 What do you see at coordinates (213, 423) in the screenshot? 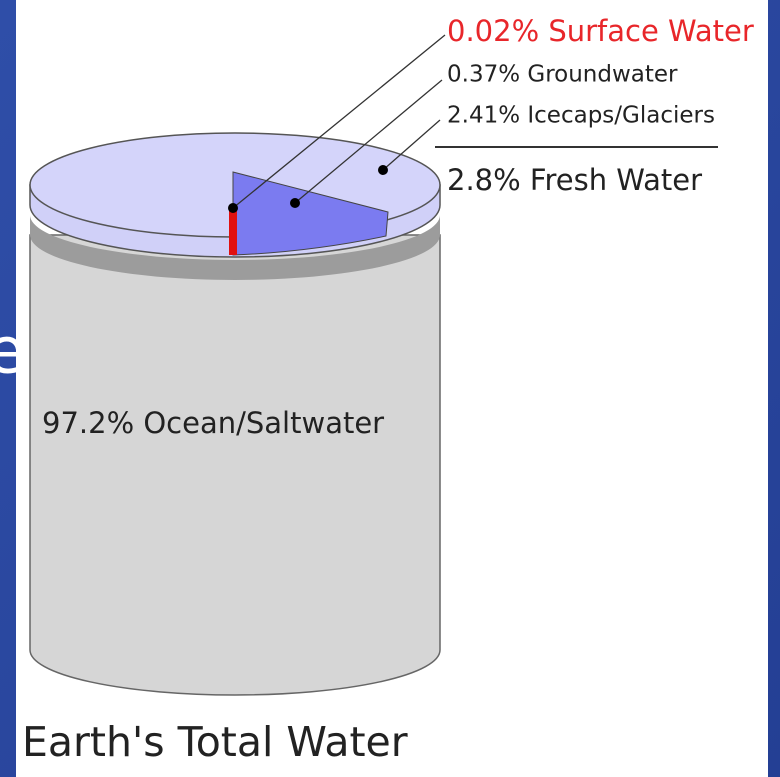
I see `label-ocean: 97.2% Ocean/Saltwater` at bounding box center [213, 423].